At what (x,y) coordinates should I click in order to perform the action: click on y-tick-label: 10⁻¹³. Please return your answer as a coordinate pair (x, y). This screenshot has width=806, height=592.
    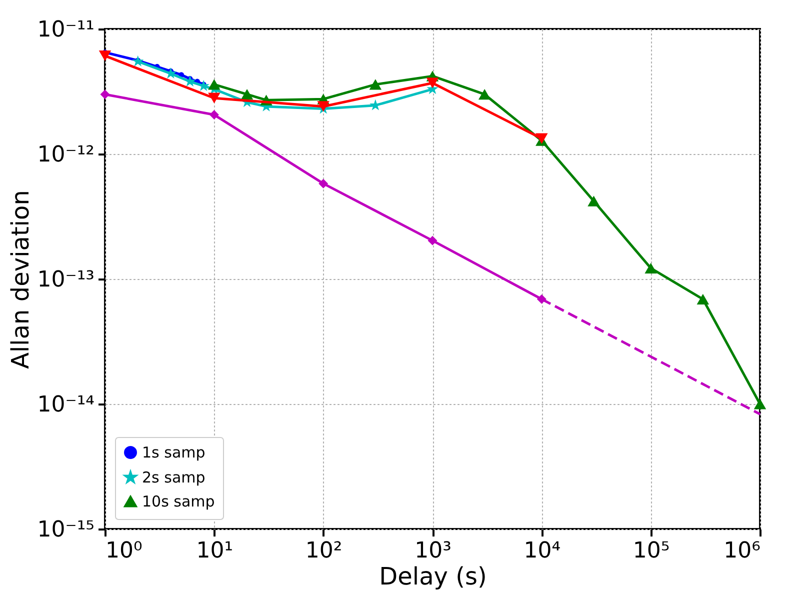
    Looking at the image, I should click on (65, 280).